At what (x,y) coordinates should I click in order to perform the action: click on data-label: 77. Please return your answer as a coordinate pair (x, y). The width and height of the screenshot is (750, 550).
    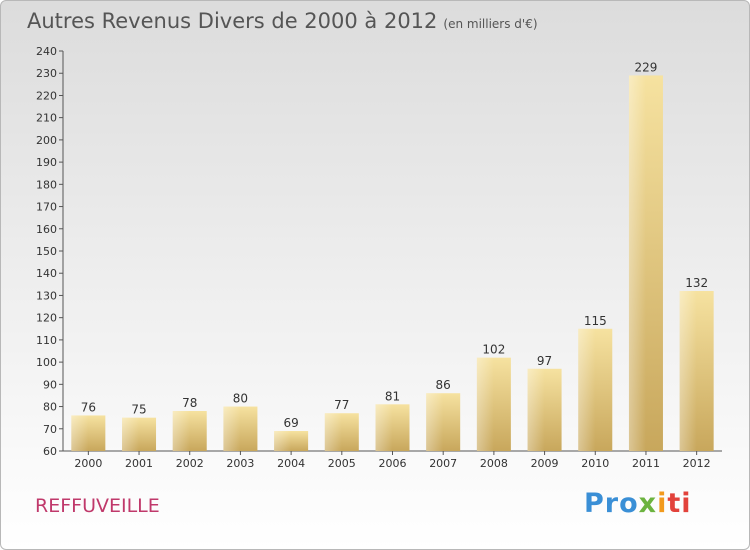
    Looking at the image, I should click on (341, 405).